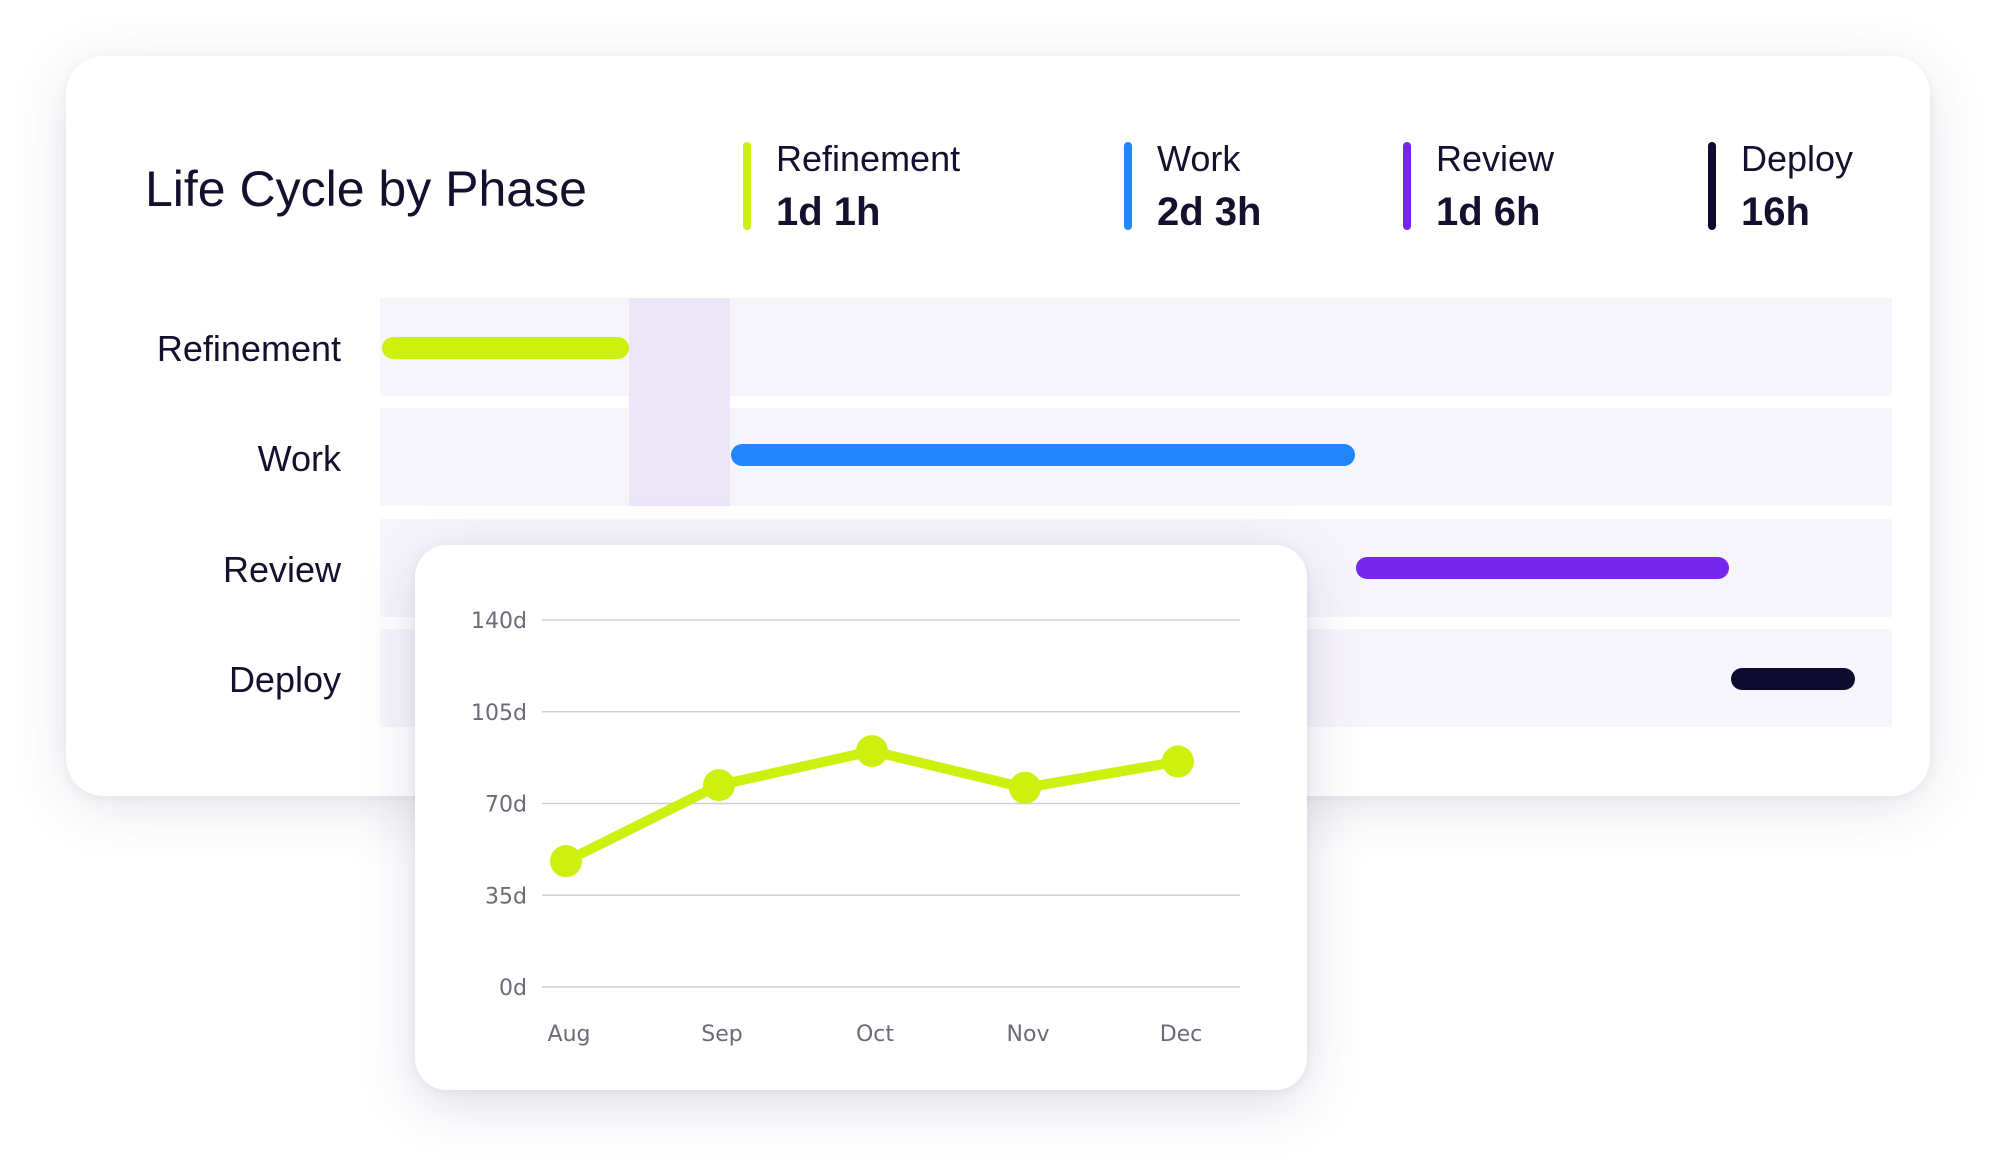 Image resolution: width=1994 pixels, height=1169 pixels. I want to click on x-tick-label: Oct, so click(875, 1034).